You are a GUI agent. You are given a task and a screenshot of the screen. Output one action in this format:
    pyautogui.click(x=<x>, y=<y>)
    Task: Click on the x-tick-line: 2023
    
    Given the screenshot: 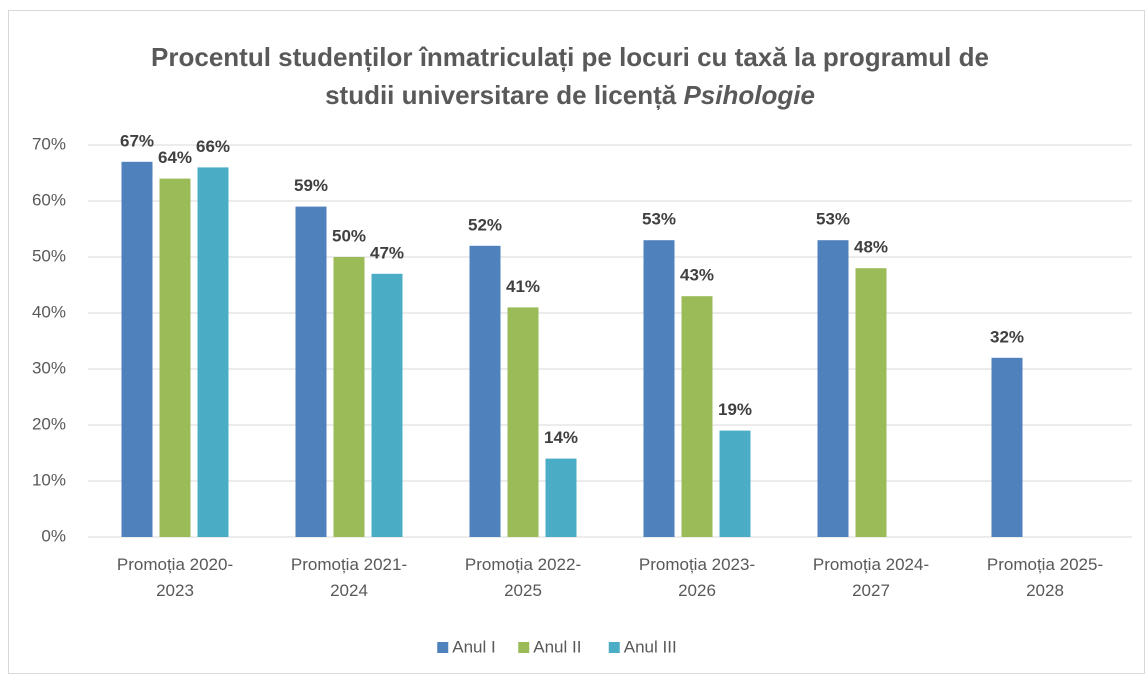 What is the action you would take?
    pyautogui.click(x=175, y=590)
    